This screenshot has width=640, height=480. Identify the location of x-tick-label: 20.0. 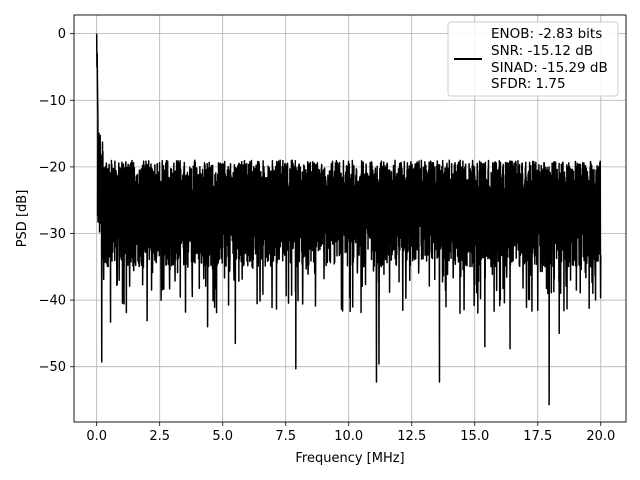
(600, 436).